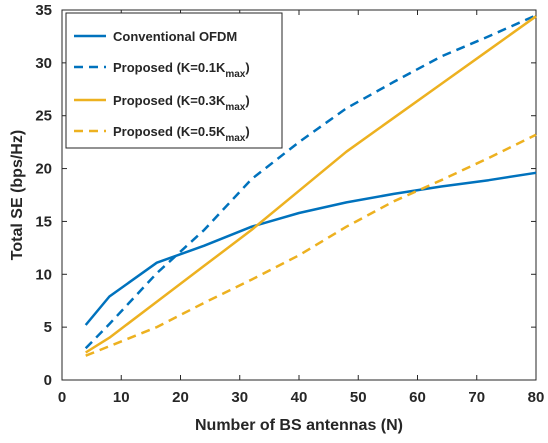 Image resolution: width=548 pixels, height=443 pixels. Describe the element at coordinates (43, 63) in the screenshot. I see `y-tick-label: 30` at that location.